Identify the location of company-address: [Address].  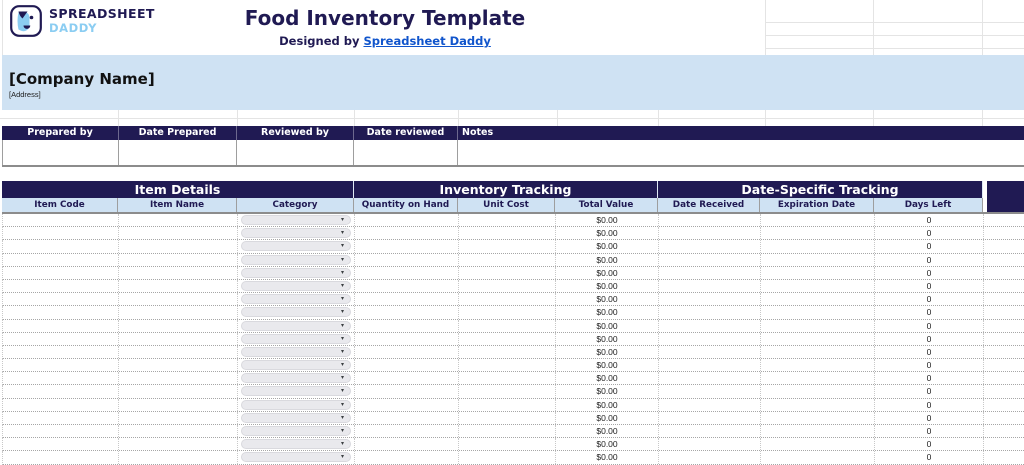
(25, 94).